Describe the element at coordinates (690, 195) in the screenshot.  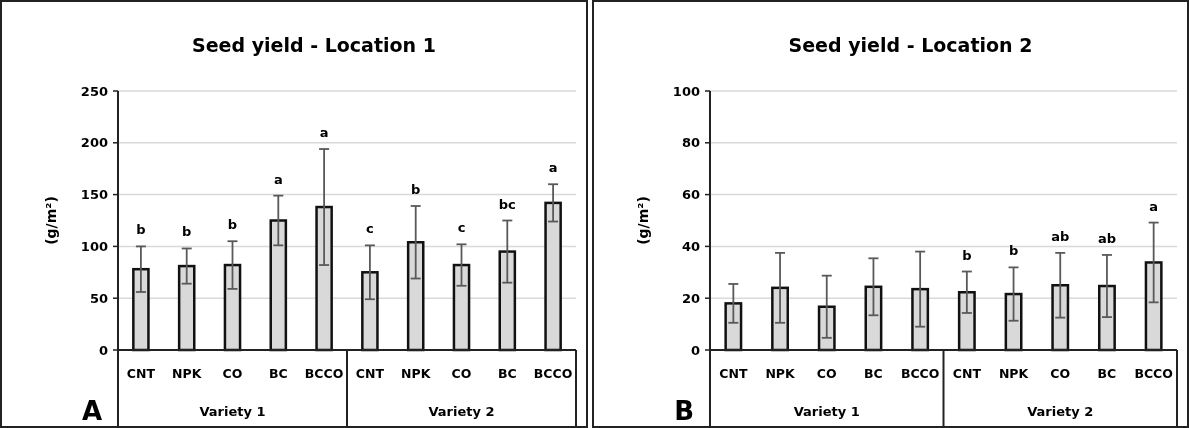
I see `y-tick-label: 60` at that location.